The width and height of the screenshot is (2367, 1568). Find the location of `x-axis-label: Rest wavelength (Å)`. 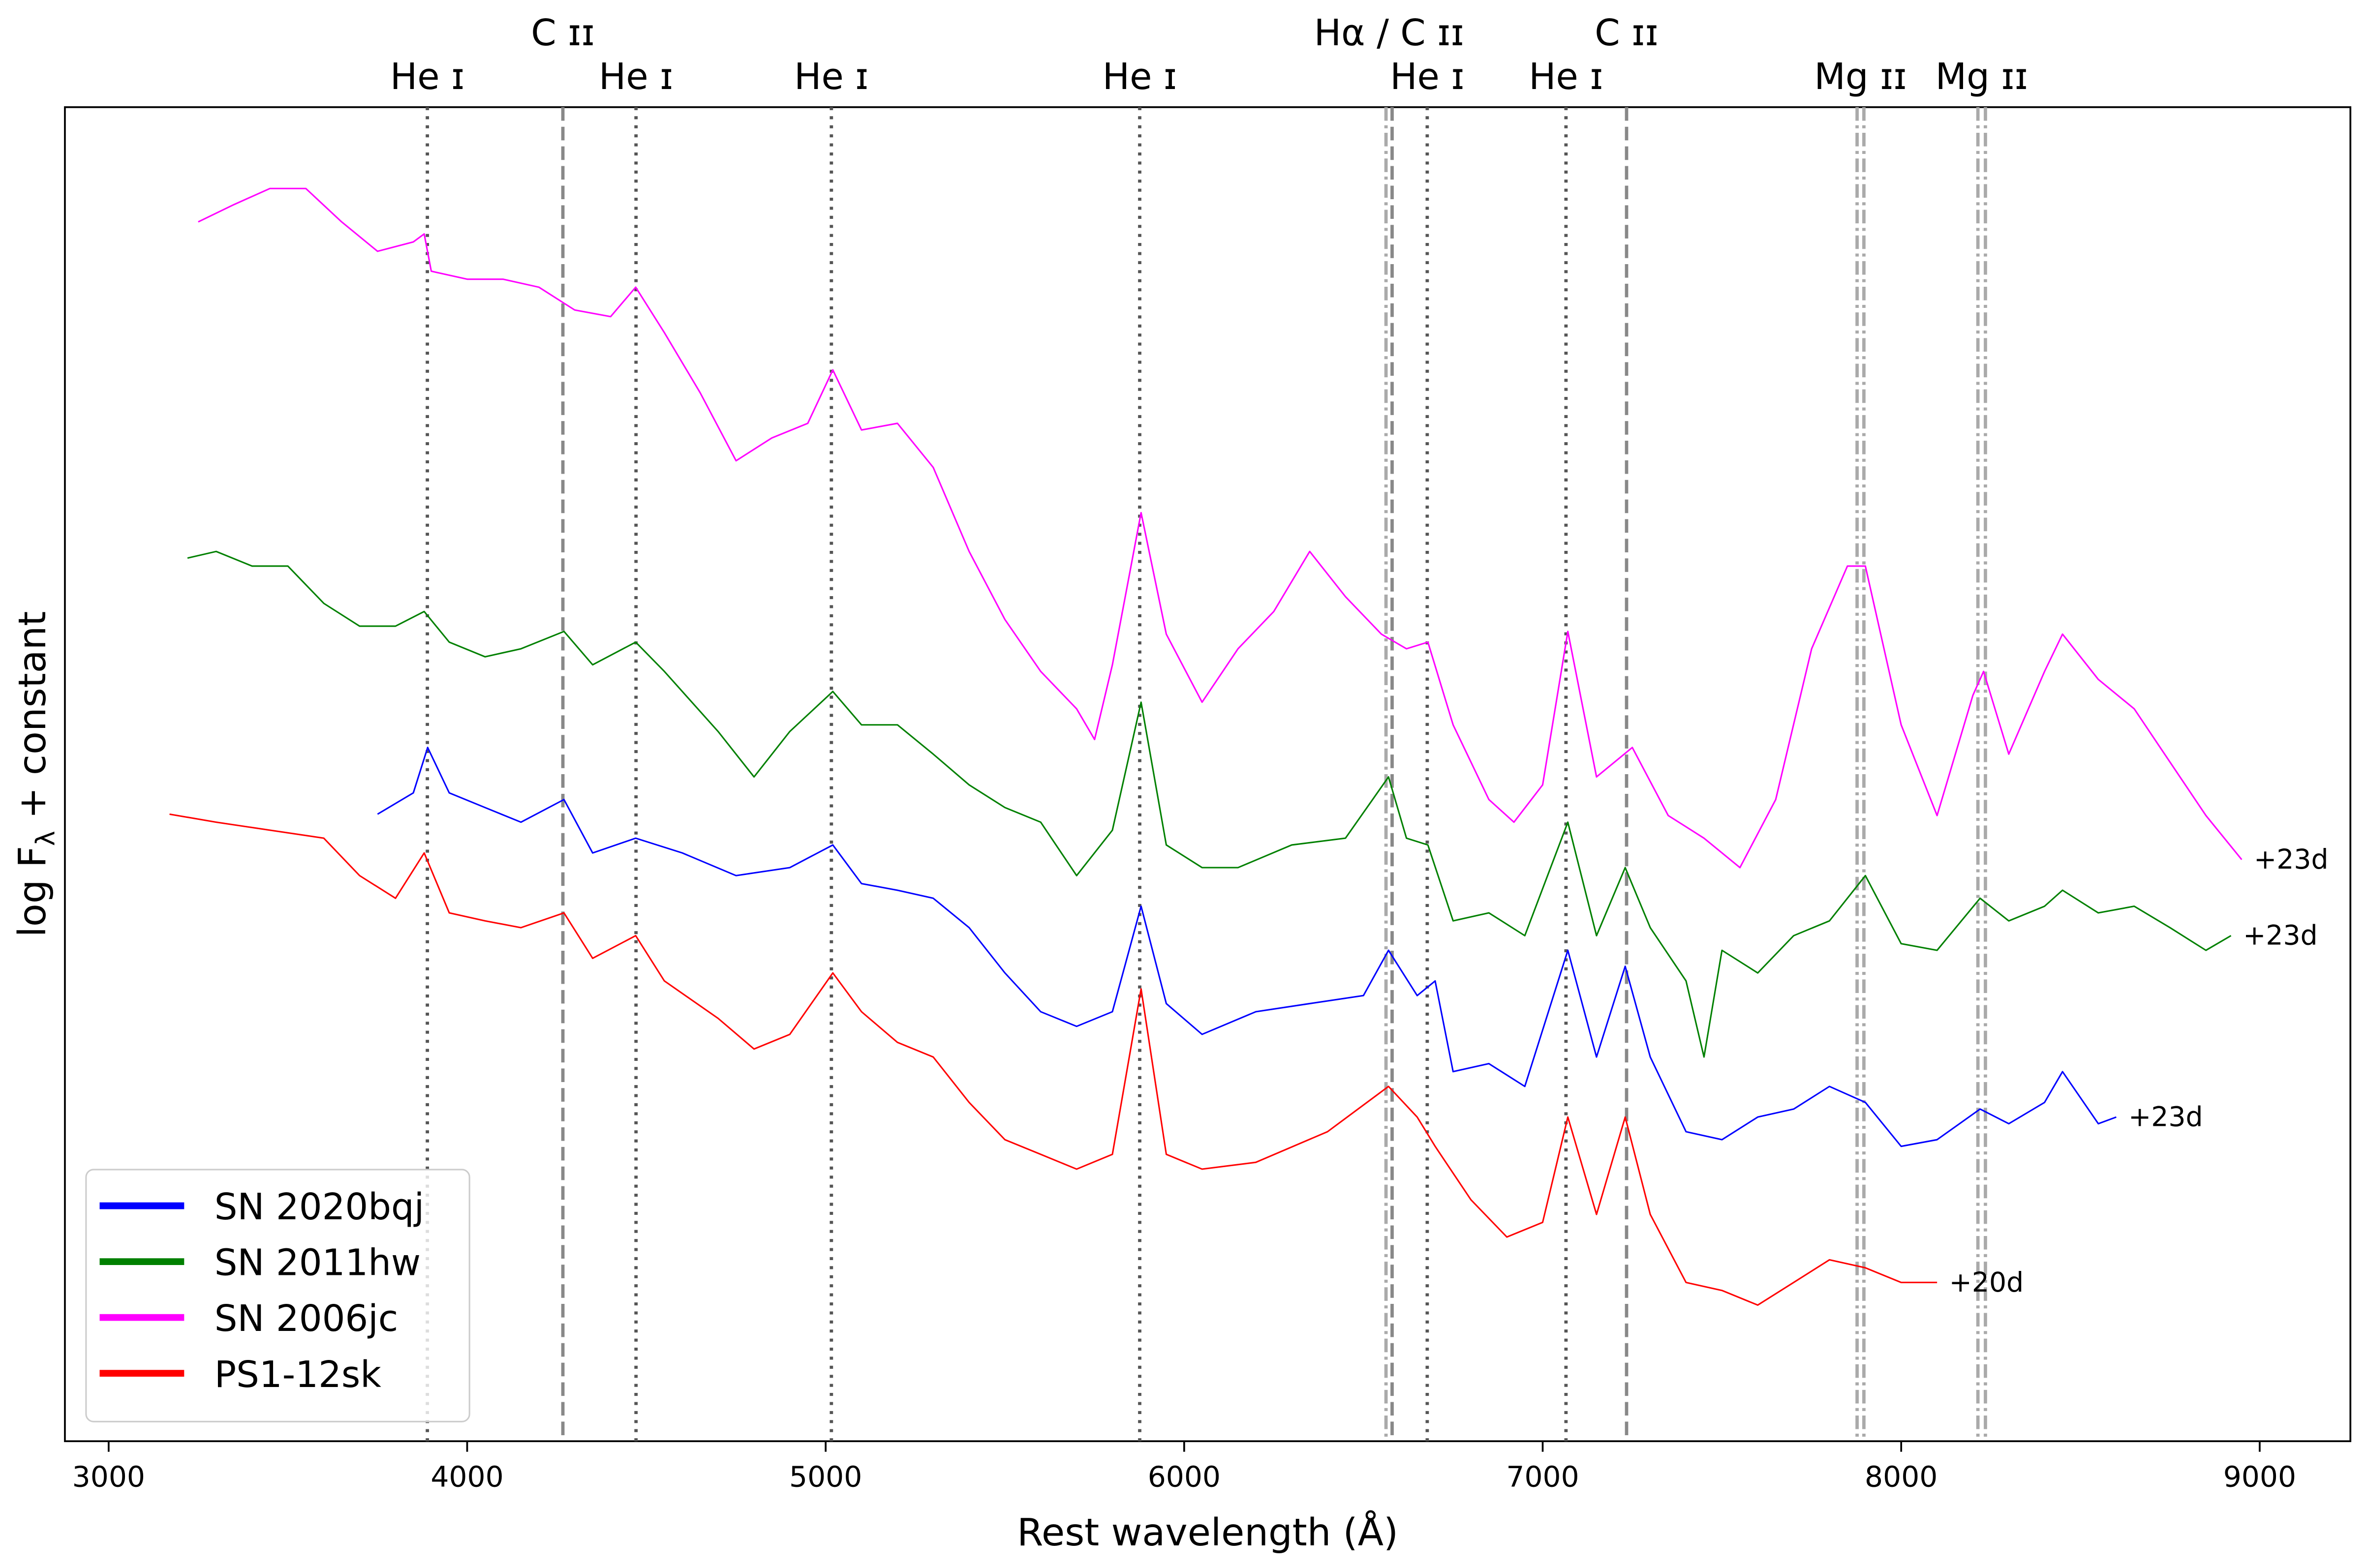

x-axis-label: Rest wavelength (Å) is located at coordinates (1208, 1532).